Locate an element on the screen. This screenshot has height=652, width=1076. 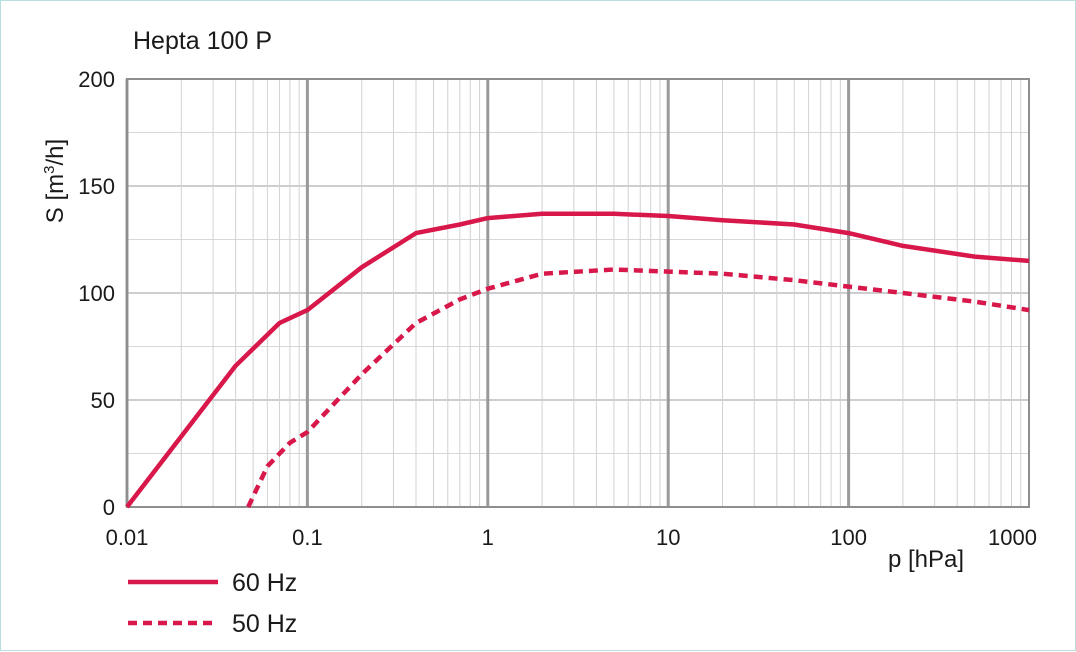
x-tick-labels: 0.01 0.1 1 10 100 1000 is located at coordinates (571, 537).